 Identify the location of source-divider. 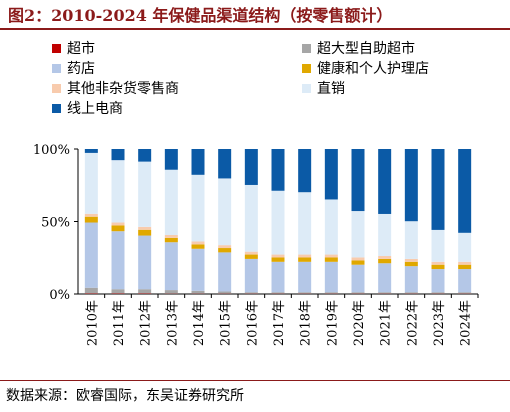
(255, 380).